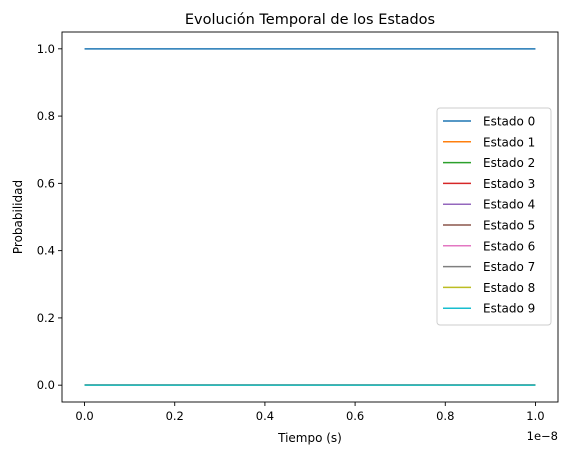 Image resolution: width=567 pixels, height=455 pixels. Describe the element at coordinates (309, 438) in the screenshot. I see `x-axis-label: Tiempo (s)` at that location.